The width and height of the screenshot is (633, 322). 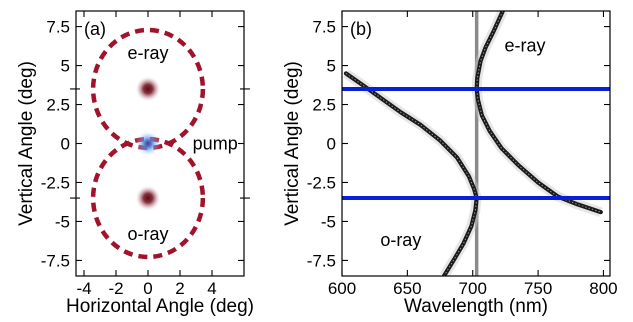 I want to click on x-tick-label: 2, so click(x=179, y=288).